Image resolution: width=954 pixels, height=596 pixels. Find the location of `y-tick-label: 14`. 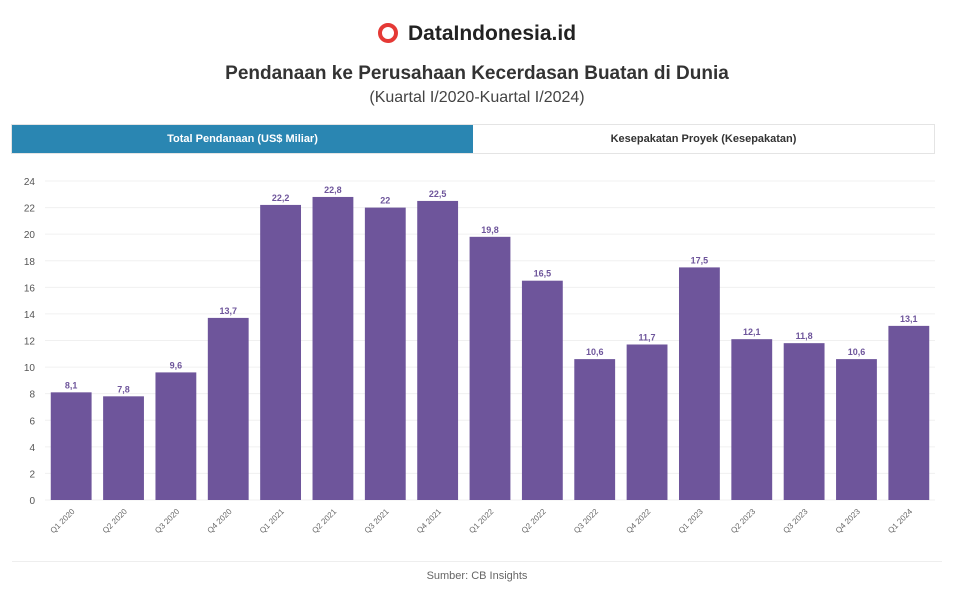

y-tick-label: 14 is located at coordinates (30, 315).